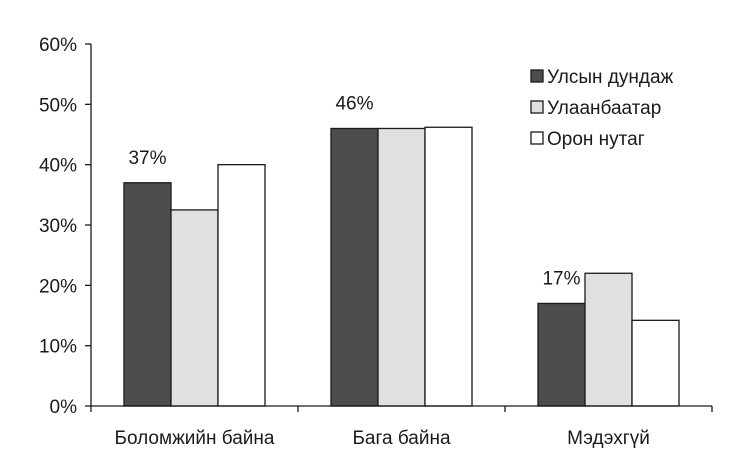  I want to click on y-tick-label: 50%, so click(58, 105).